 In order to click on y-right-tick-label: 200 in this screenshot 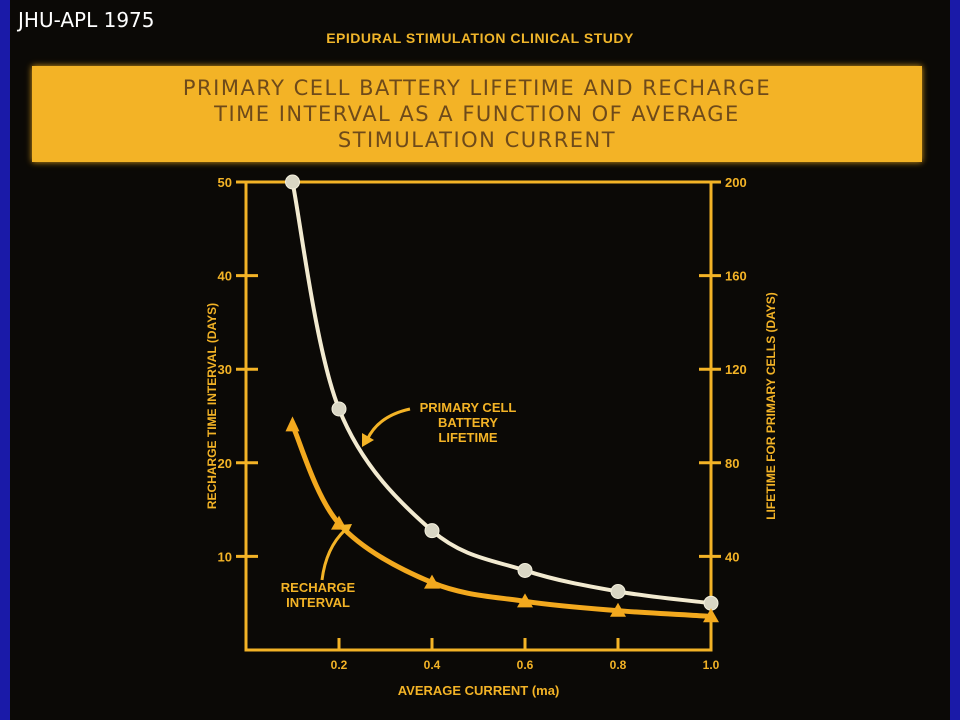, I will do `click(736, 182)`.